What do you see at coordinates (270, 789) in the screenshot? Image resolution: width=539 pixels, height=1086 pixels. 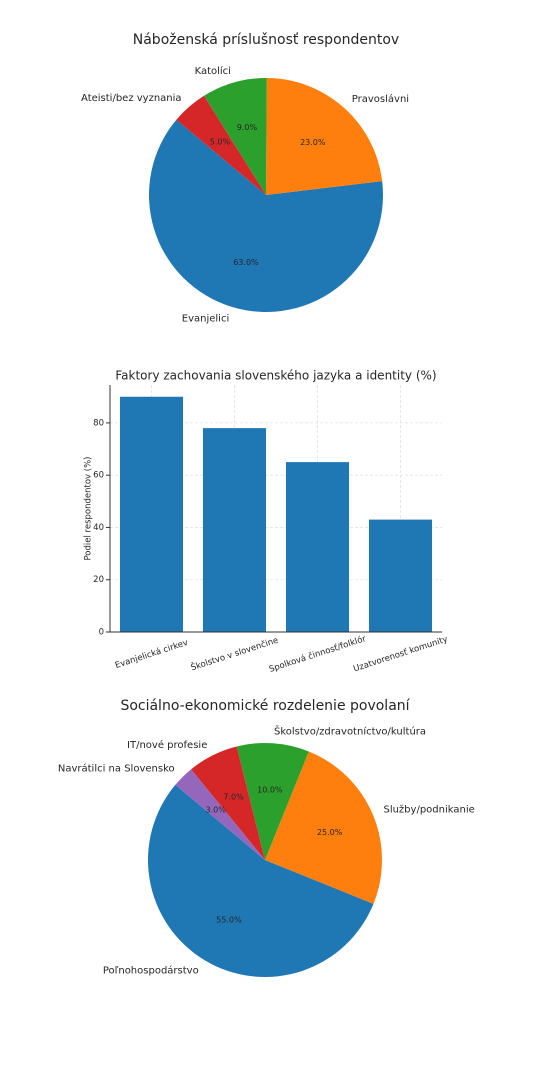 I see `slice-value-label: 10.0%` at bounding box center [270, 789].